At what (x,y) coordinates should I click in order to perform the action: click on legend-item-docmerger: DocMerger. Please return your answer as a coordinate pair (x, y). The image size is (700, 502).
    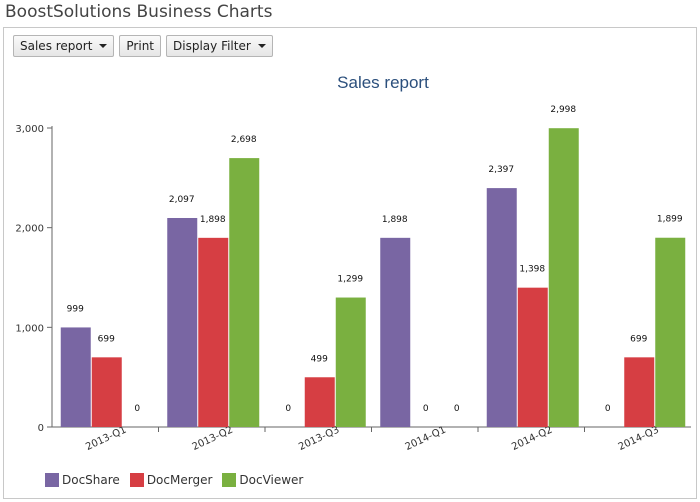
    Looking at the image, I should click on (171, 480).